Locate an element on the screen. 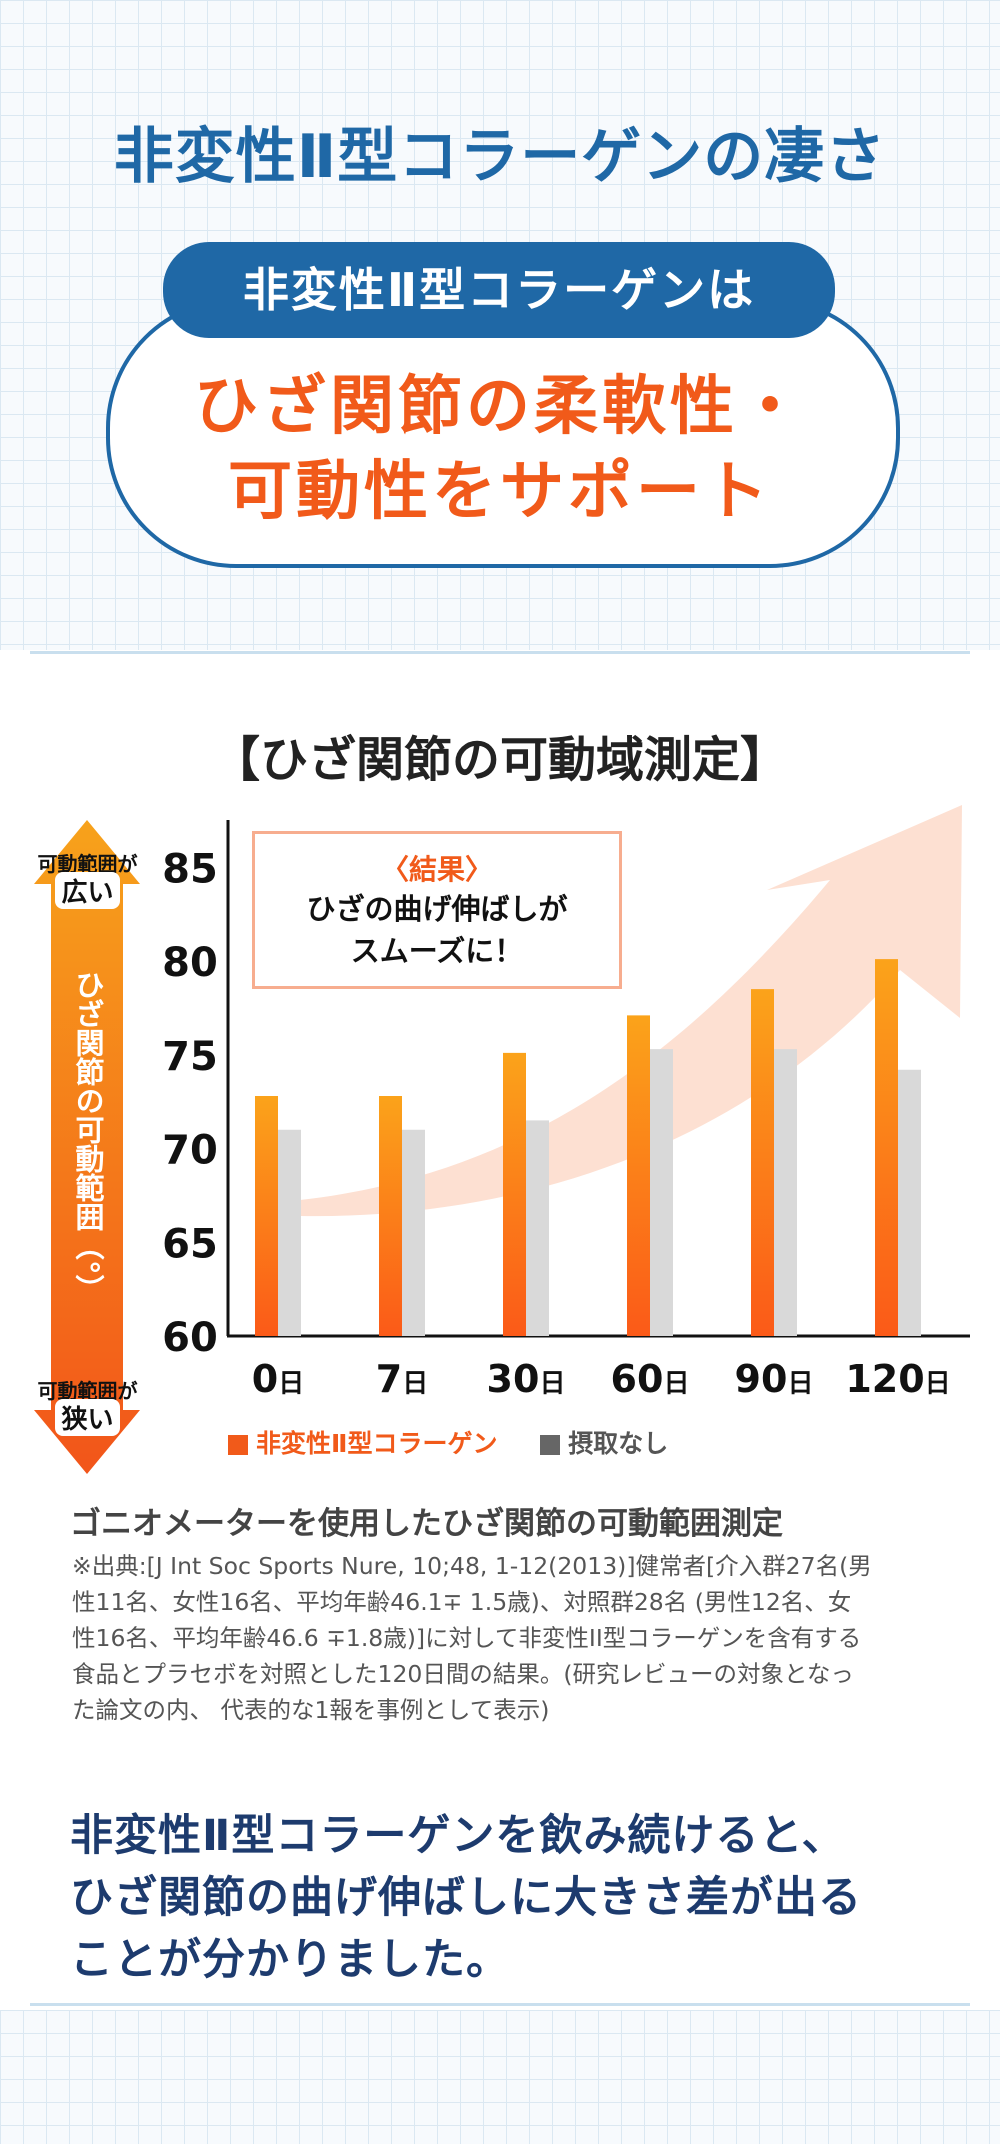 The height and width of the screenshot is (2144, 1000). result-line-1: ひざの曲げ伸ばしが is located at coordinates (437, 909).